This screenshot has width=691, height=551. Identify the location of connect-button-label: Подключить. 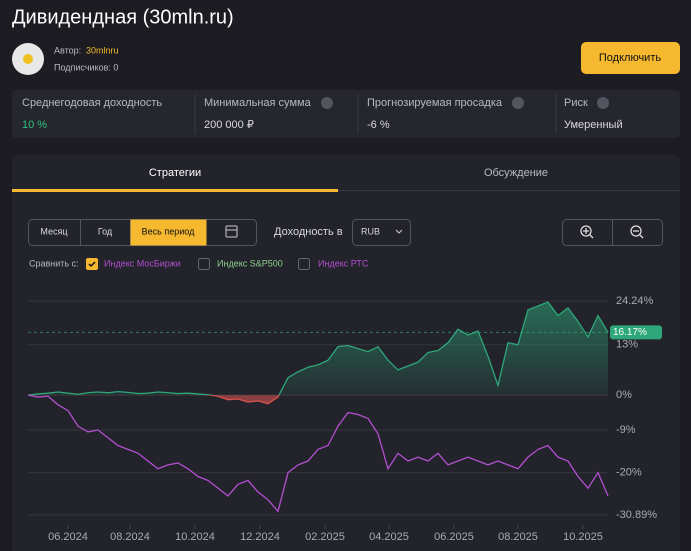
(630, 58).